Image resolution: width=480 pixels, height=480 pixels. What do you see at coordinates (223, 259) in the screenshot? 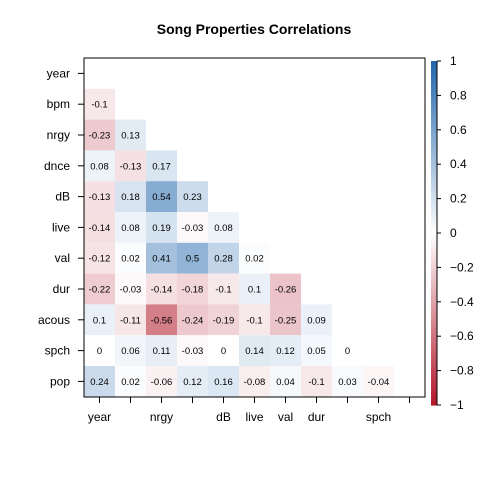
I see `cell-value-label: 0.28` at bounding box center [223, 259].